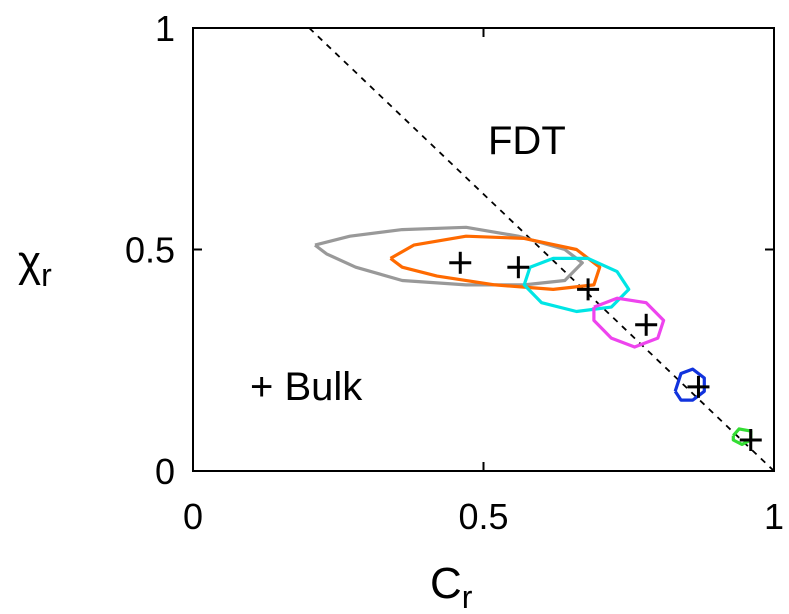 Image resolution: width=789 pixels, height=614 pixels. Describe the element at coordinates (483, 516) in the screenshot. I see `x-tick-label: 0.5` at that location.